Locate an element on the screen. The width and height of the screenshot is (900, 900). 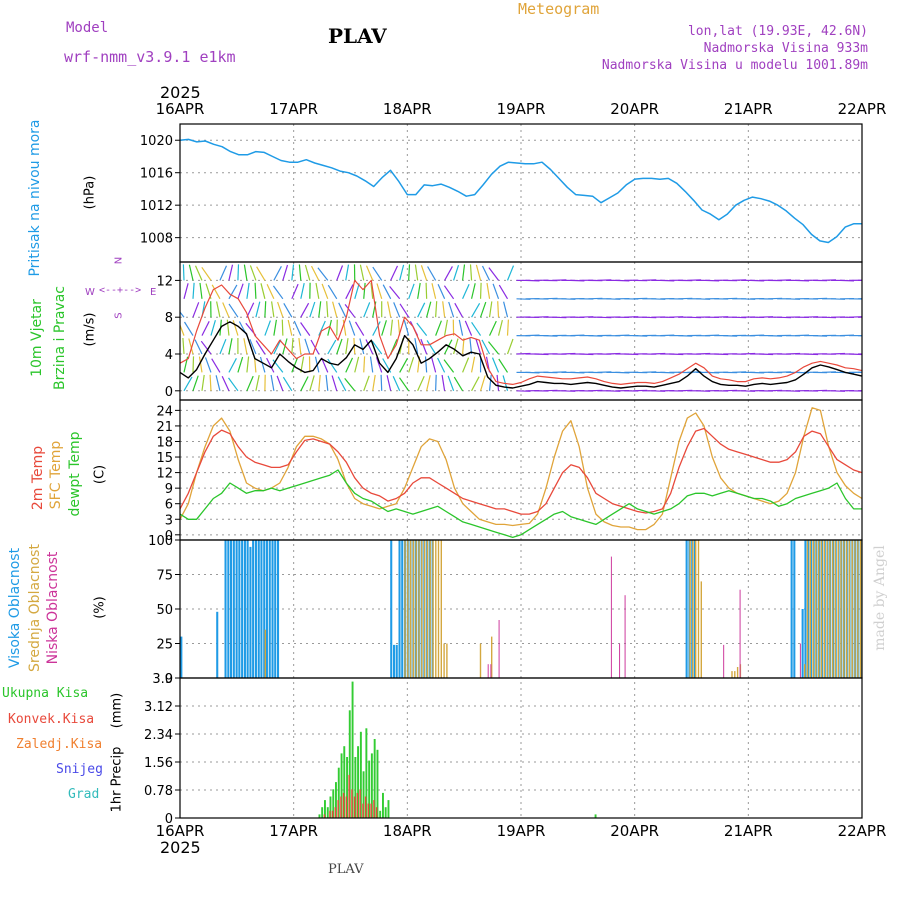
y-tick-label: 0 is located at coordinates (169, 392).